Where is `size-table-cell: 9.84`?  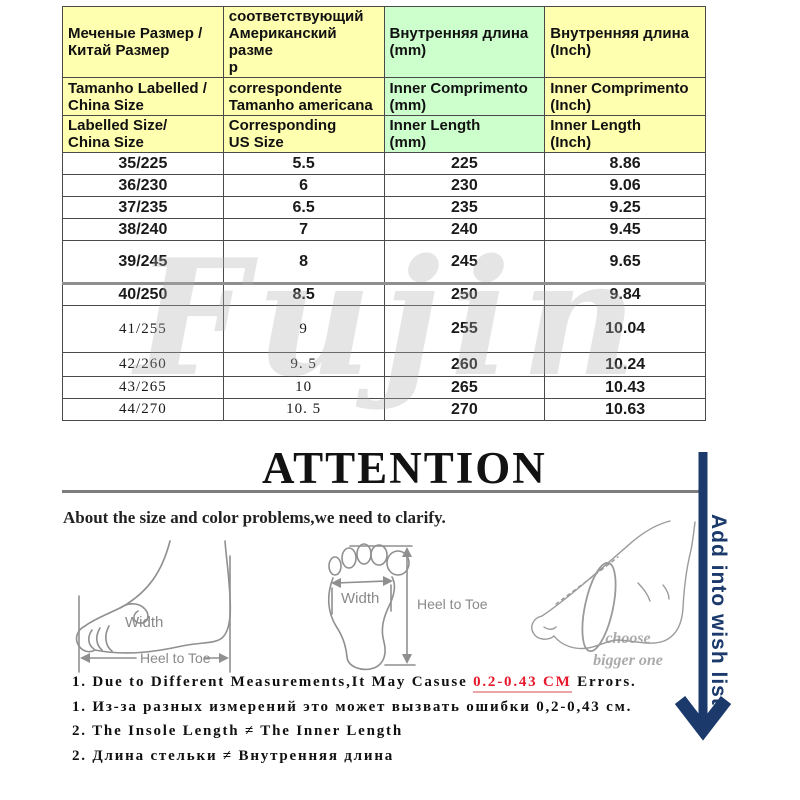
size-table-cell: 9.84 is located at coordinates (625, 294).